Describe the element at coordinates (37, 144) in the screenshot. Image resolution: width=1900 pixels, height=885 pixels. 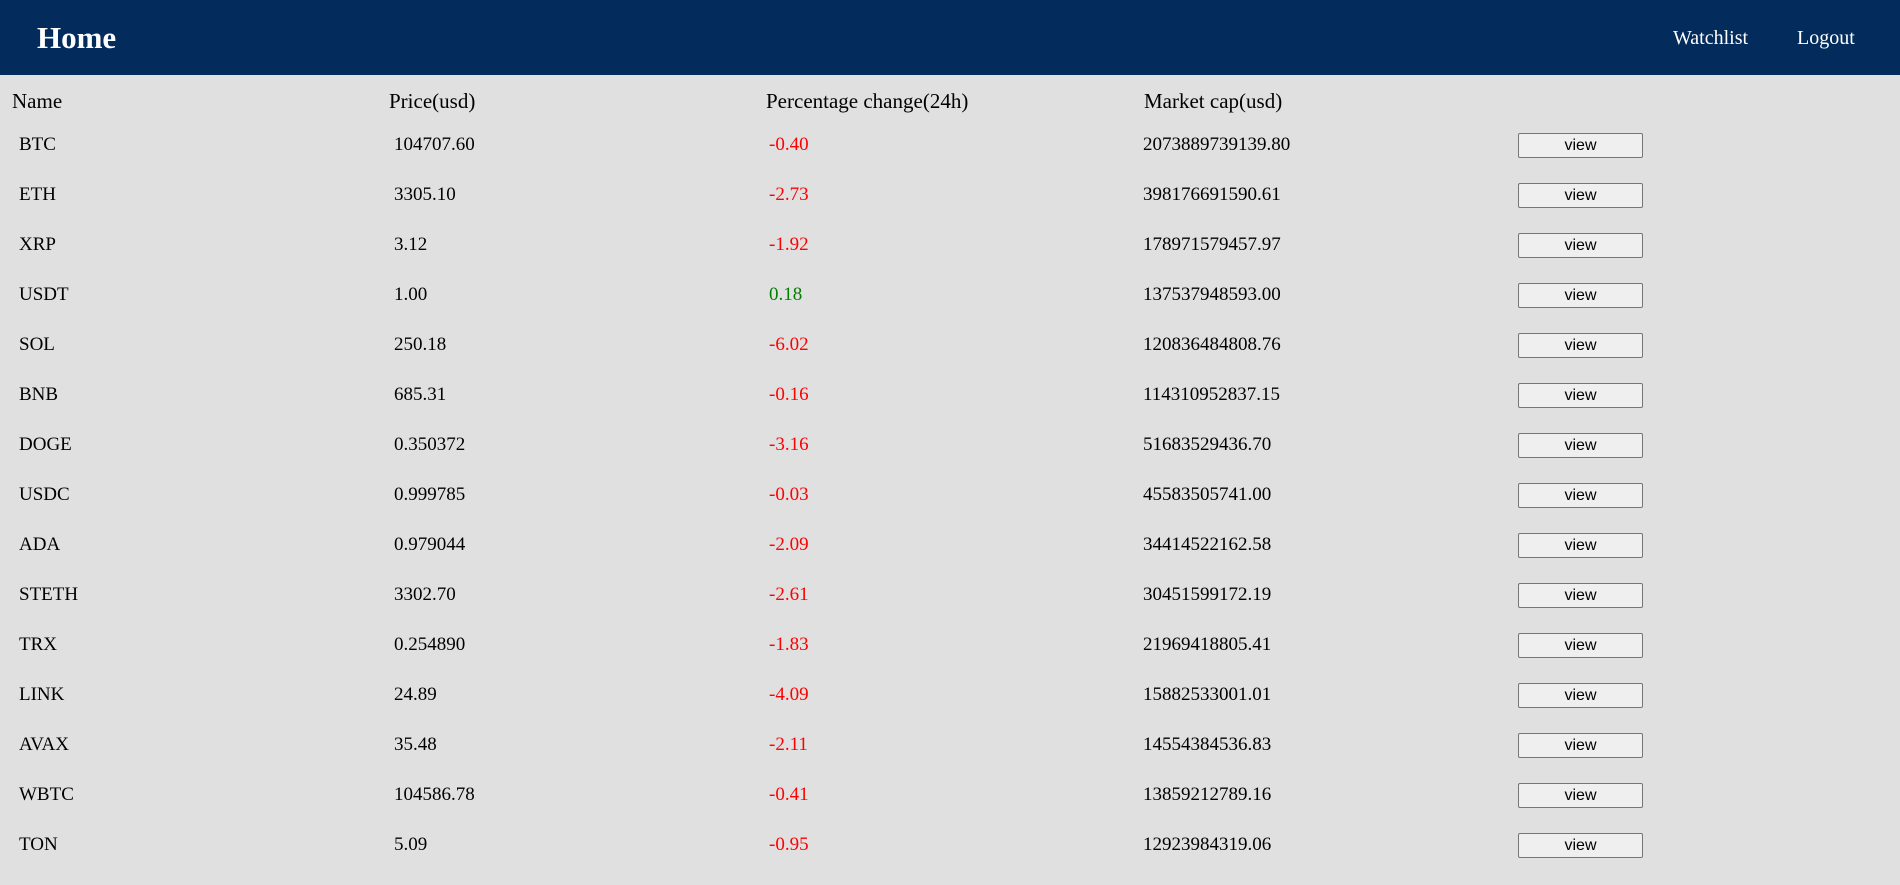
I see `coin-name: BTC` at that location.